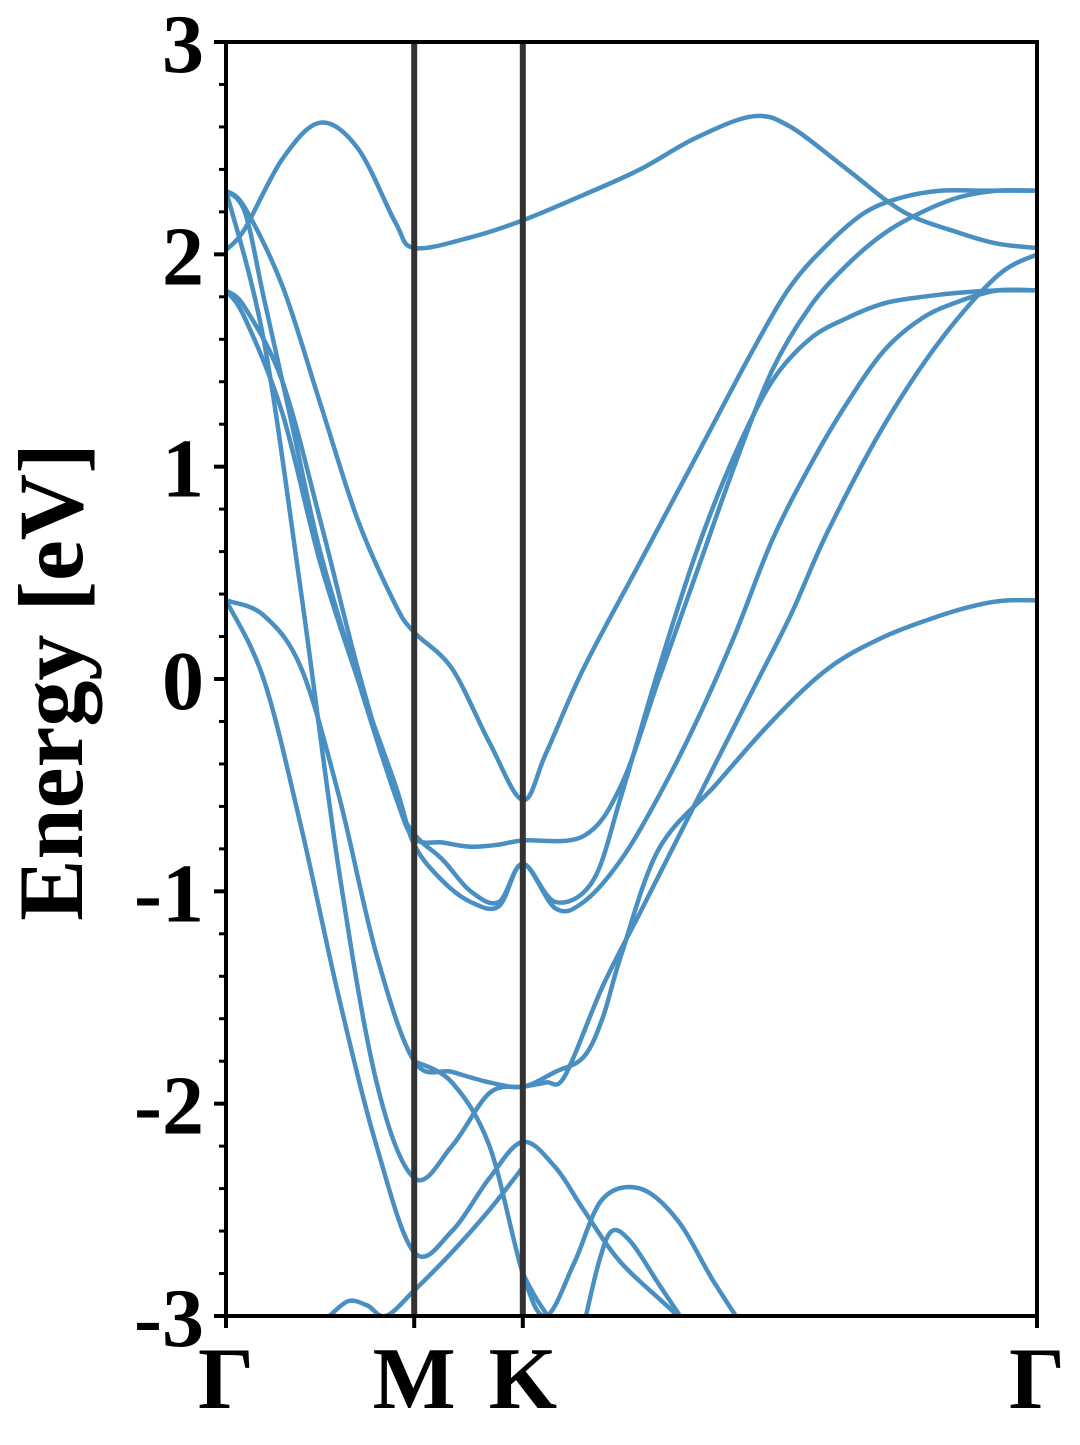 This screenshot has height=1445, width=1080. What do you see at coordinates (169, 893) in the screenshot?
I see `y-tick-label: -1` at bounding box center [169, 893].